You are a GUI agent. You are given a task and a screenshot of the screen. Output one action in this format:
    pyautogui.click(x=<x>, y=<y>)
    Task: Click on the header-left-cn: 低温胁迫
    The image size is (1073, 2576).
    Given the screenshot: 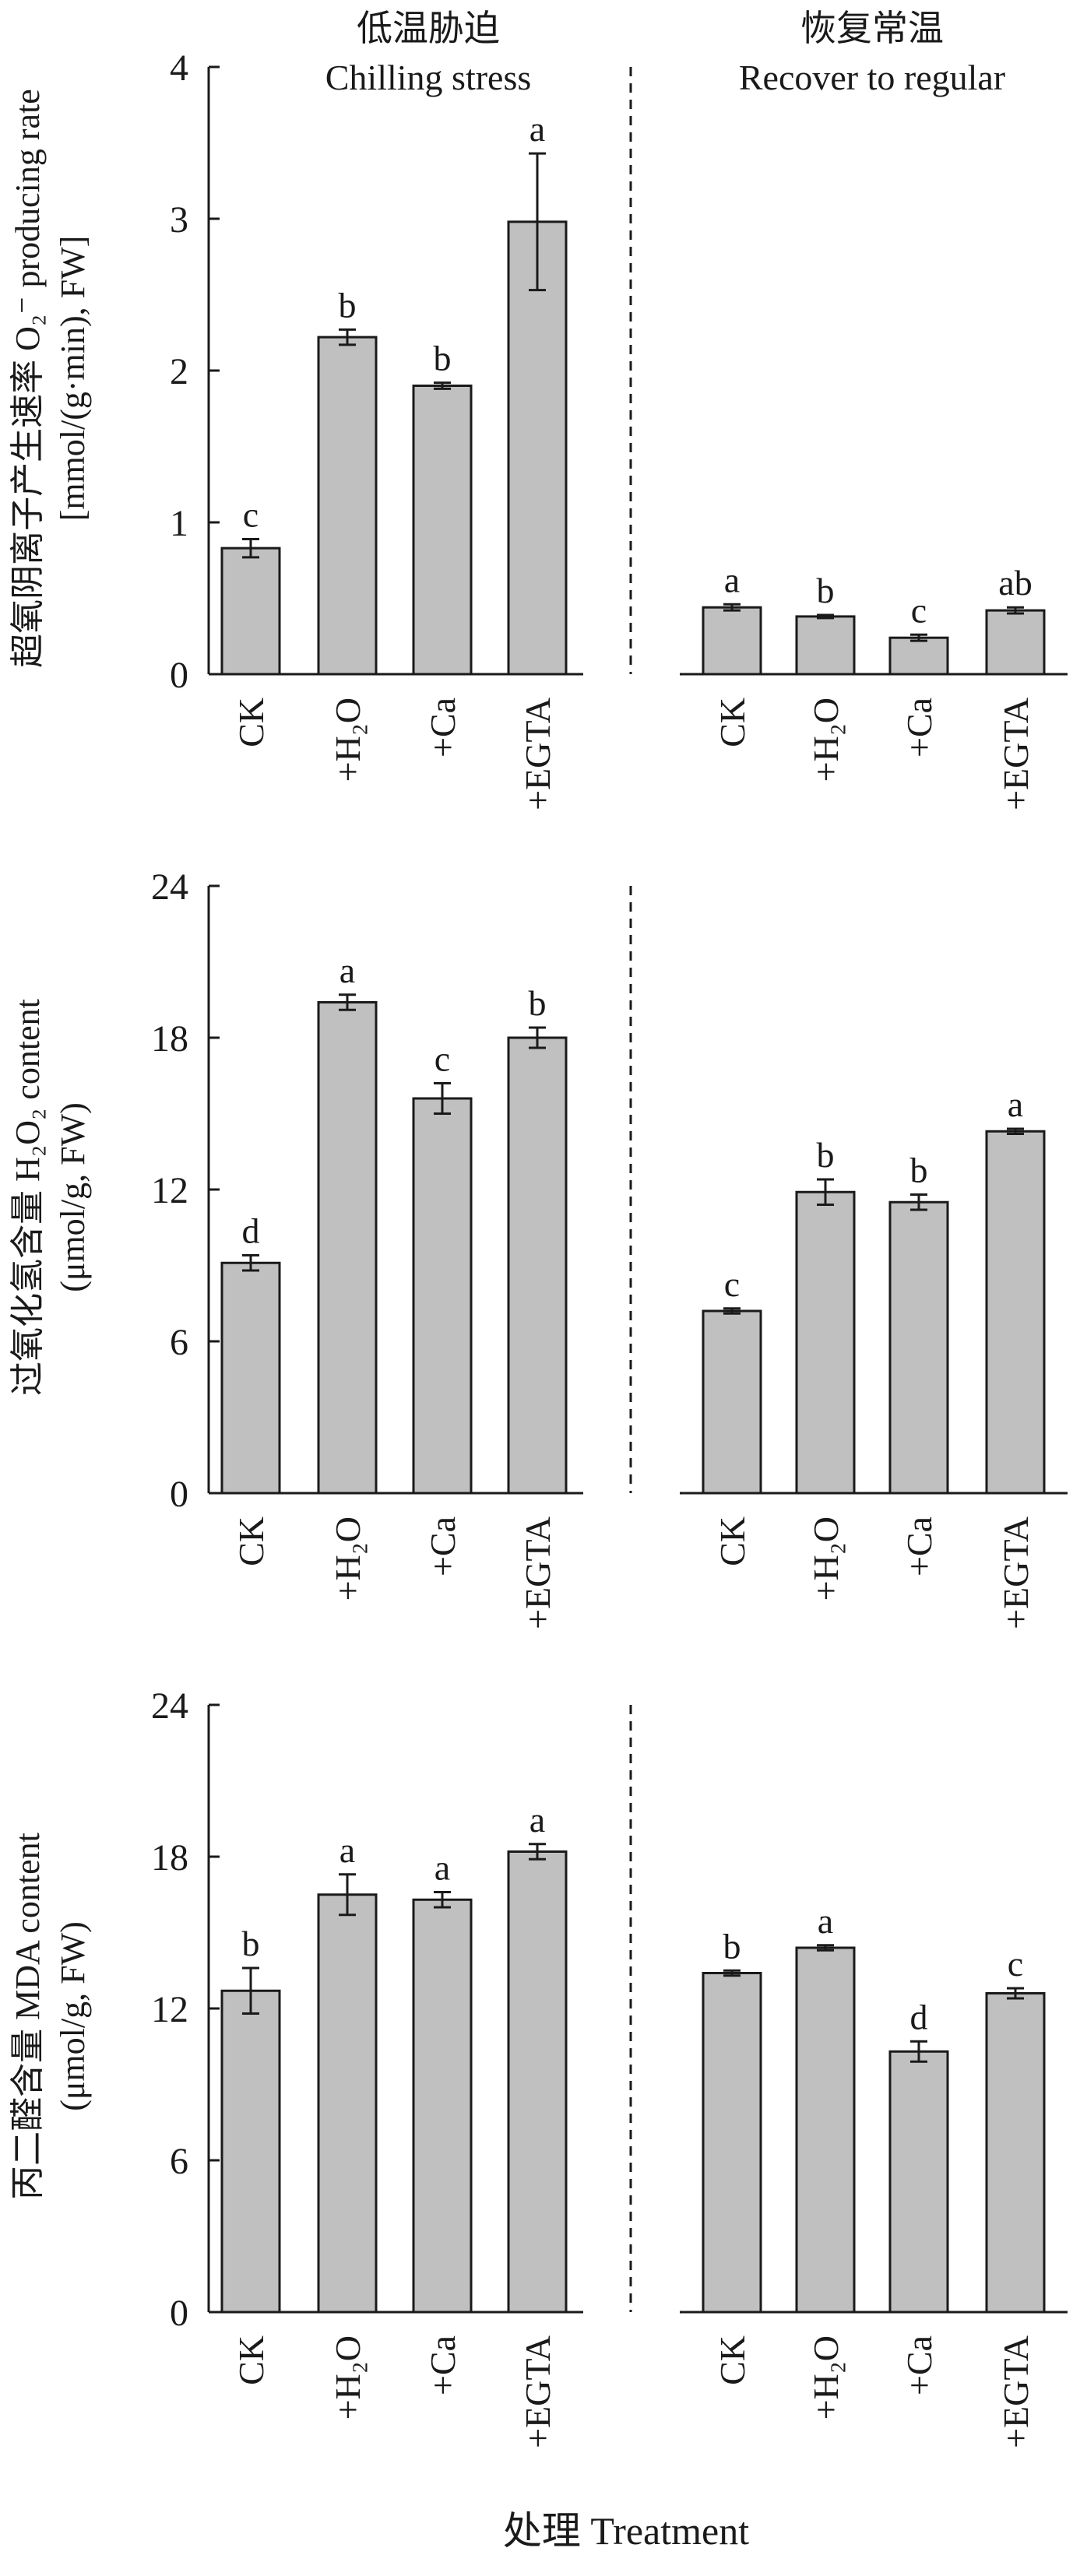 What is the action you would take?
    pyautogui.click(x=428, y=29)
    